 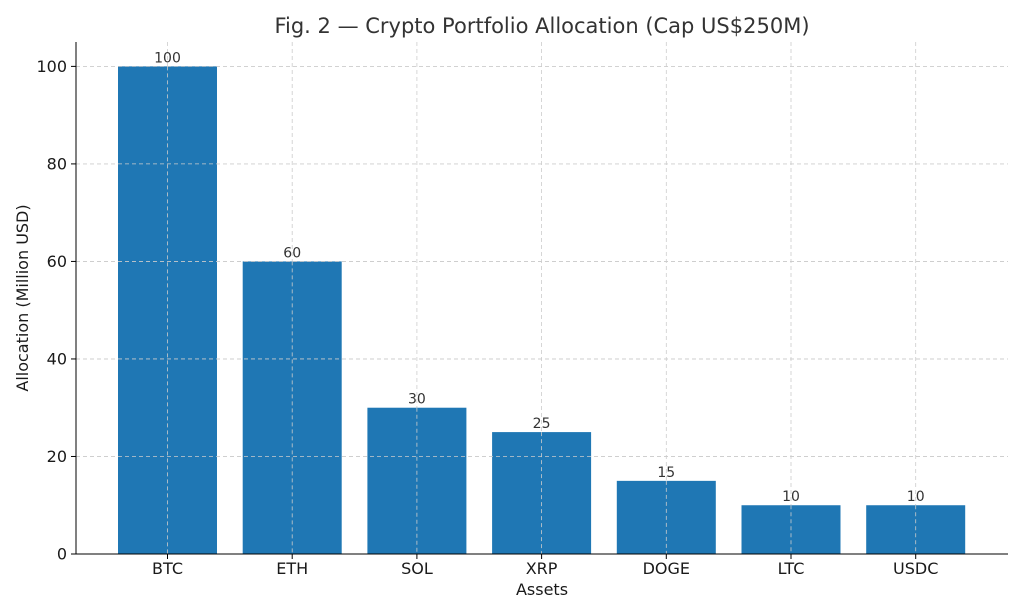 I want to click on y-tick-label: 0, so click(x=62, y=554).